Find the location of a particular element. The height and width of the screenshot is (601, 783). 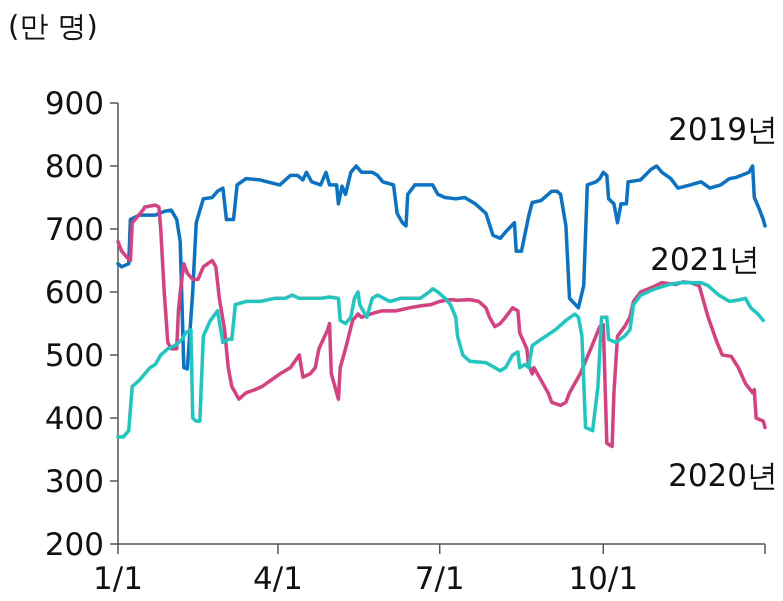

y-tick-label: 500 is located at coordinates (74, 356).